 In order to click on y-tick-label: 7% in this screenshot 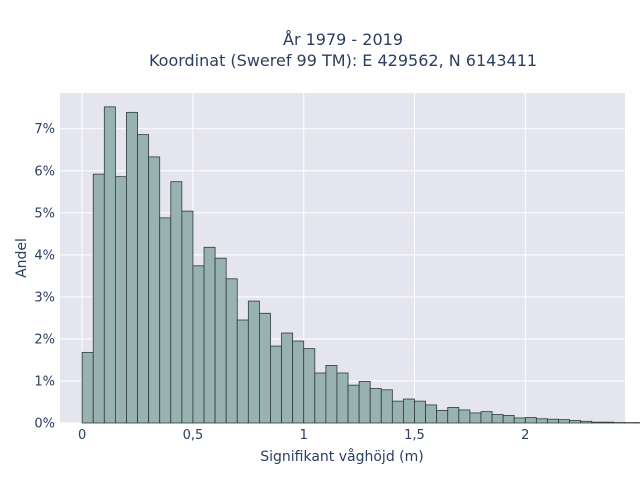, I will do `click(44, 129)`.